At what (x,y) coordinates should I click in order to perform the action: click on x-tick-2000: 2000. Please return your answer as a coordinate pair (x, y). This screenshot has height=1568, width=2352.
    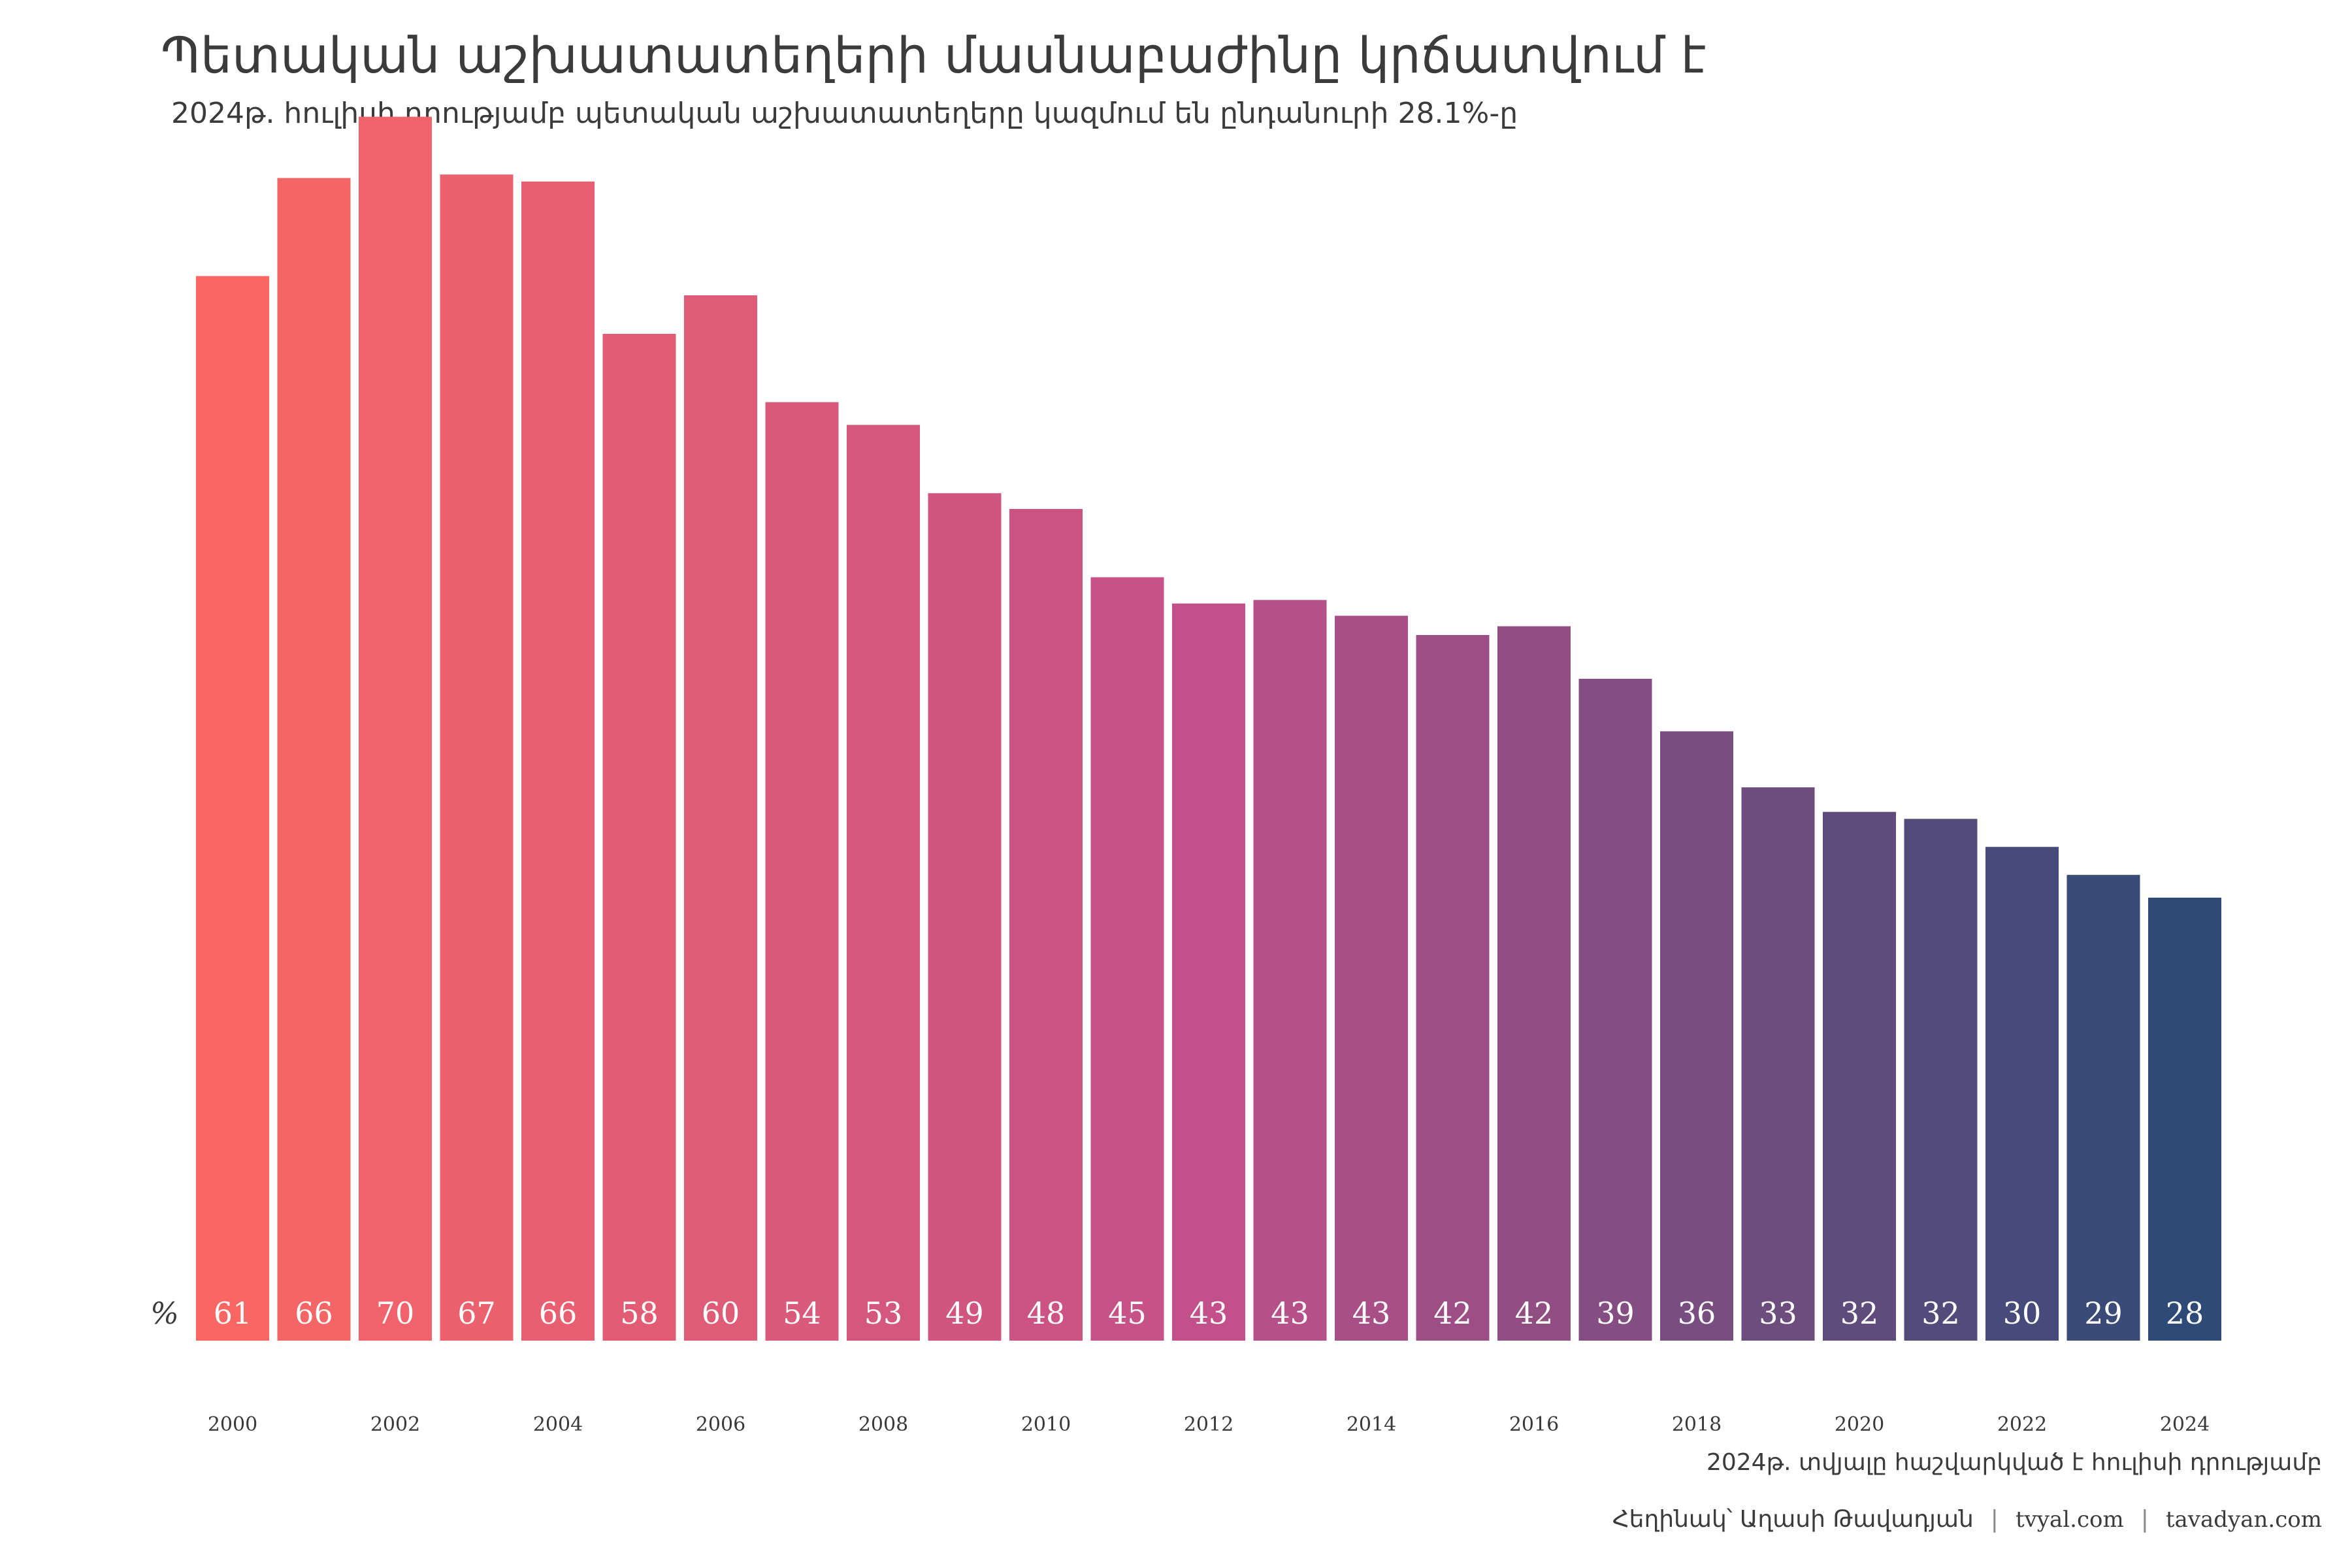
    Looking at the image, I should click on (232, 1424).